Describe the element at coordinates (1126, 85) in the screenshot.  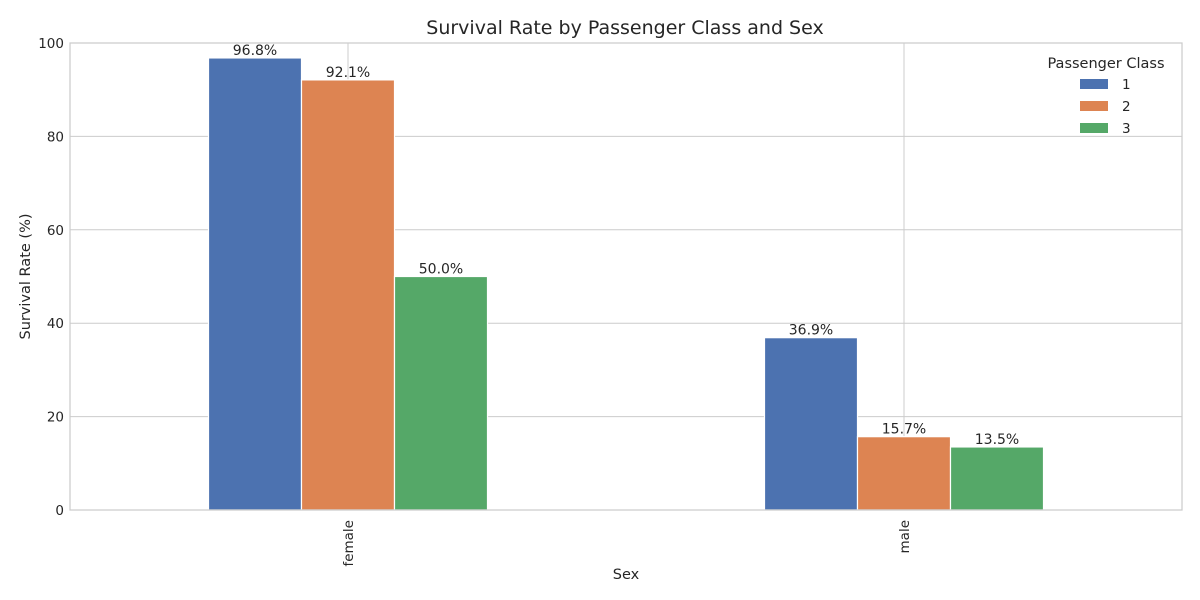
I see `legend-label: 1` at that location.